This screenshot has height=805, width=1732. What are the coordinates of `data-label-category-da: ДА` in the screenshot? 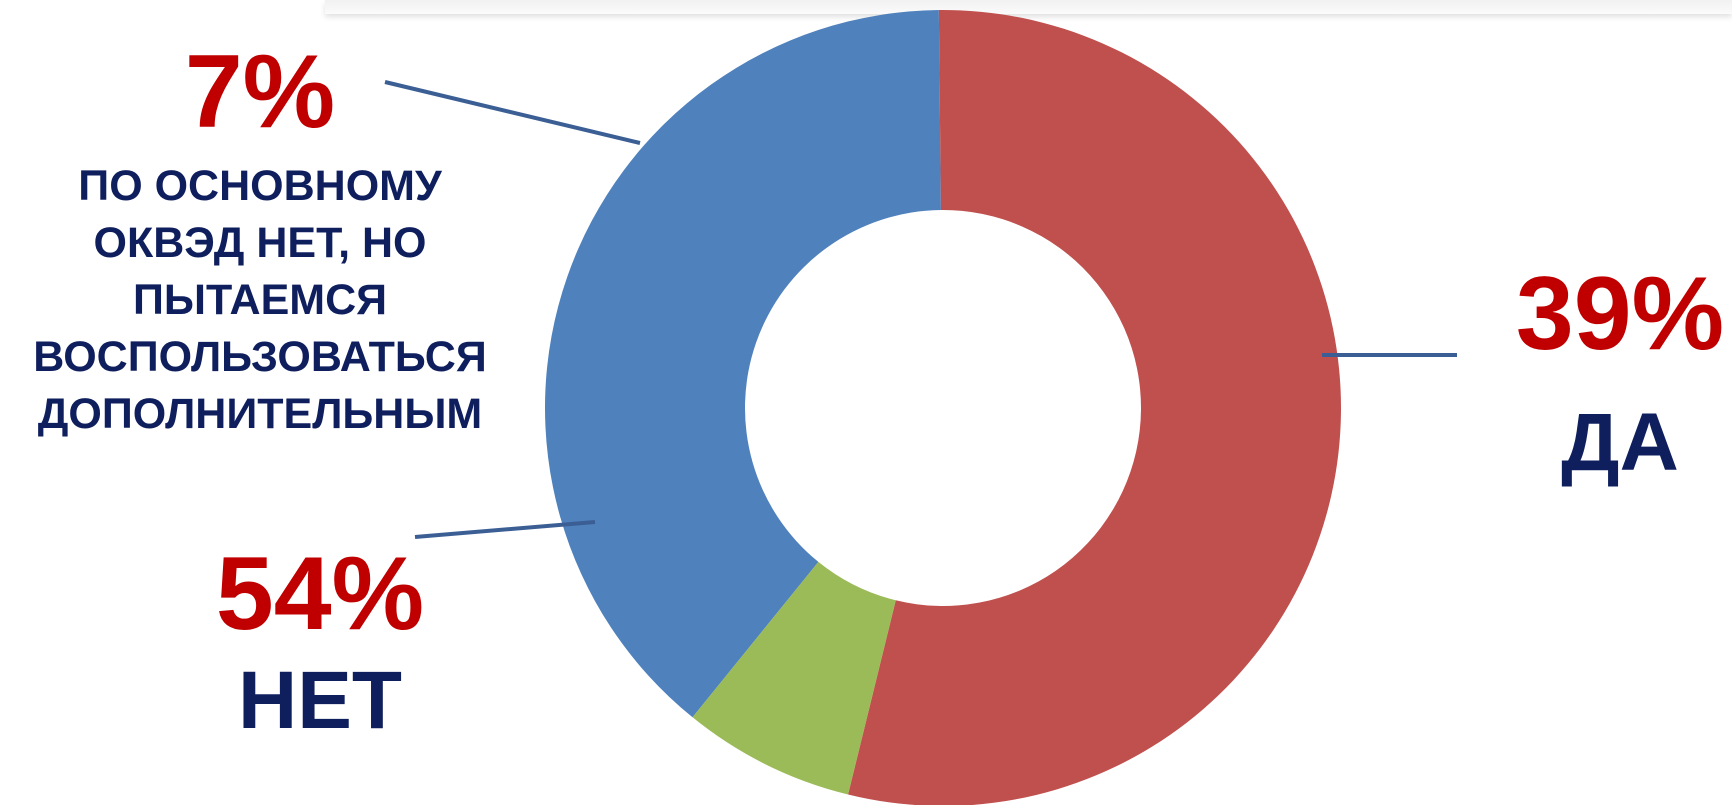 It's located at (1620, 442).